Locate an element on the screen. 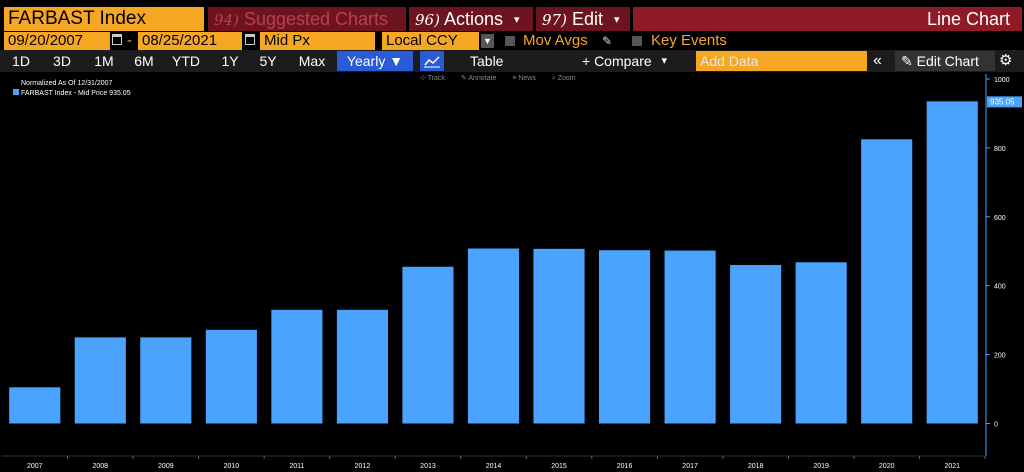 The height and width of the screenshot is (472, 1024). bar-2012 is located at coordinates (362, 366).